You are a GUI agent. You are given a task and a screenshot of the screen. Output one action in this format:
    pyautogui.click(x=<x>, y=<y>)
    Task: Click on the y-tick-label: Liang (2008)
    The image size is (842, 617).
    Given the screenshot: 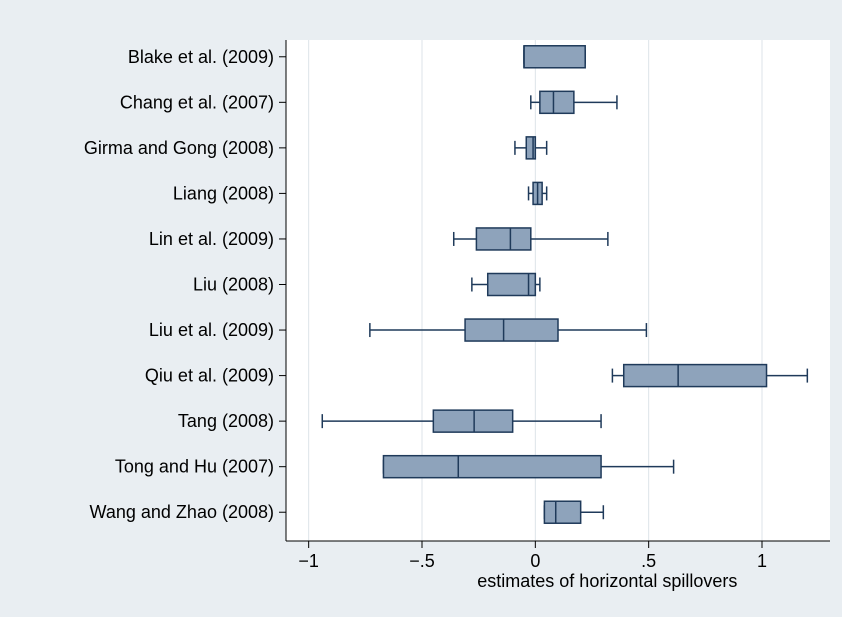 What is the action you would take?
    pyautogui.click(x=223, y=193)
    